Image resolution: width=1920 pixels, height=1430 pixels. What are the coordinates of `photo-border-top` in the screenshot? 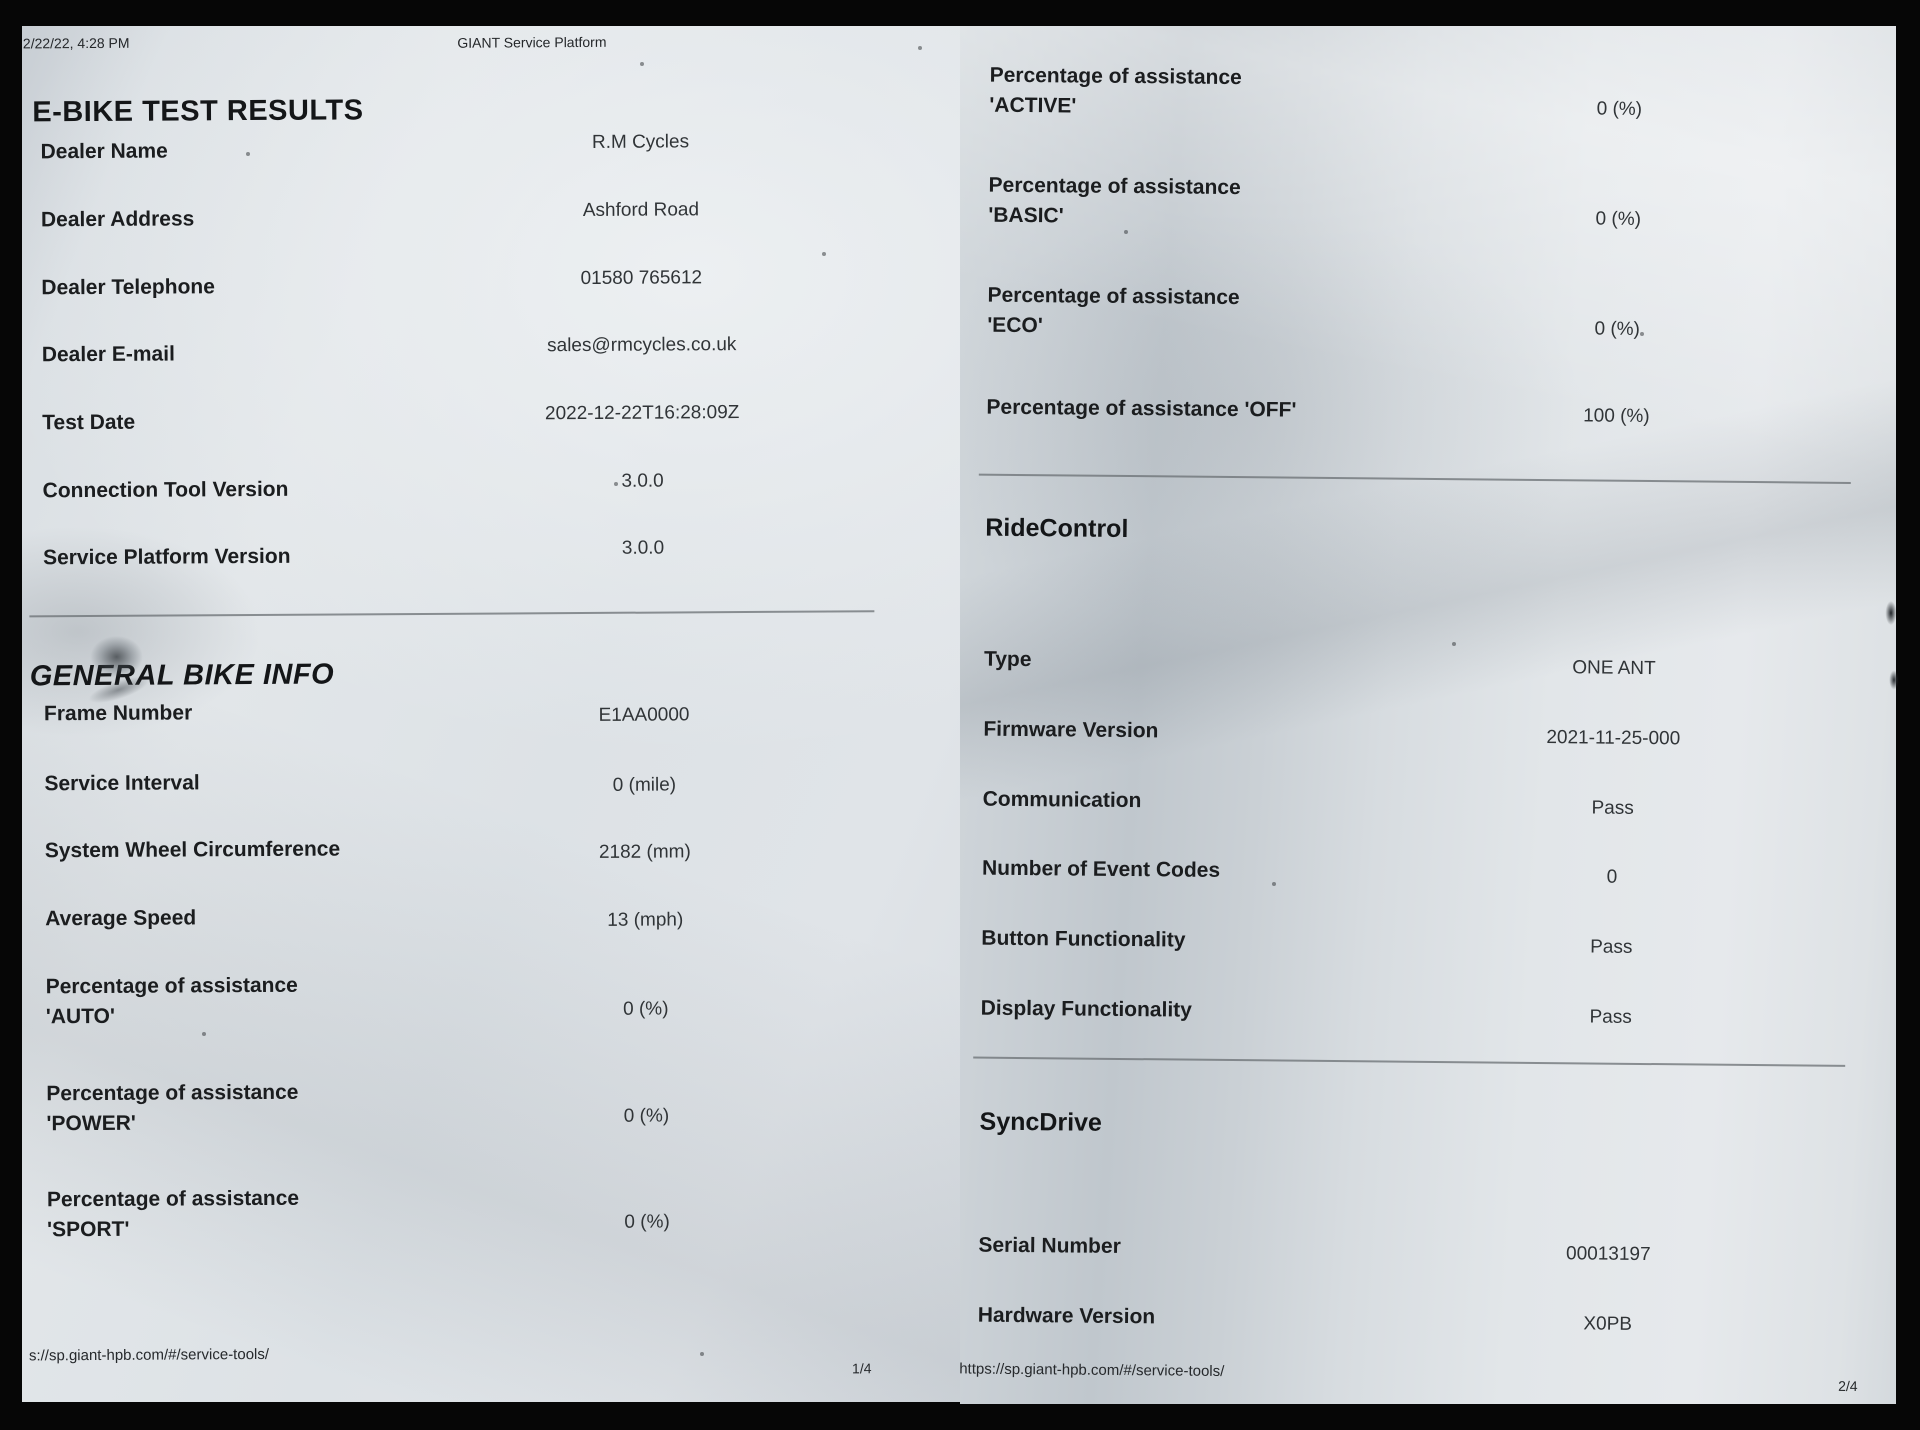 It's located at (960, 13).